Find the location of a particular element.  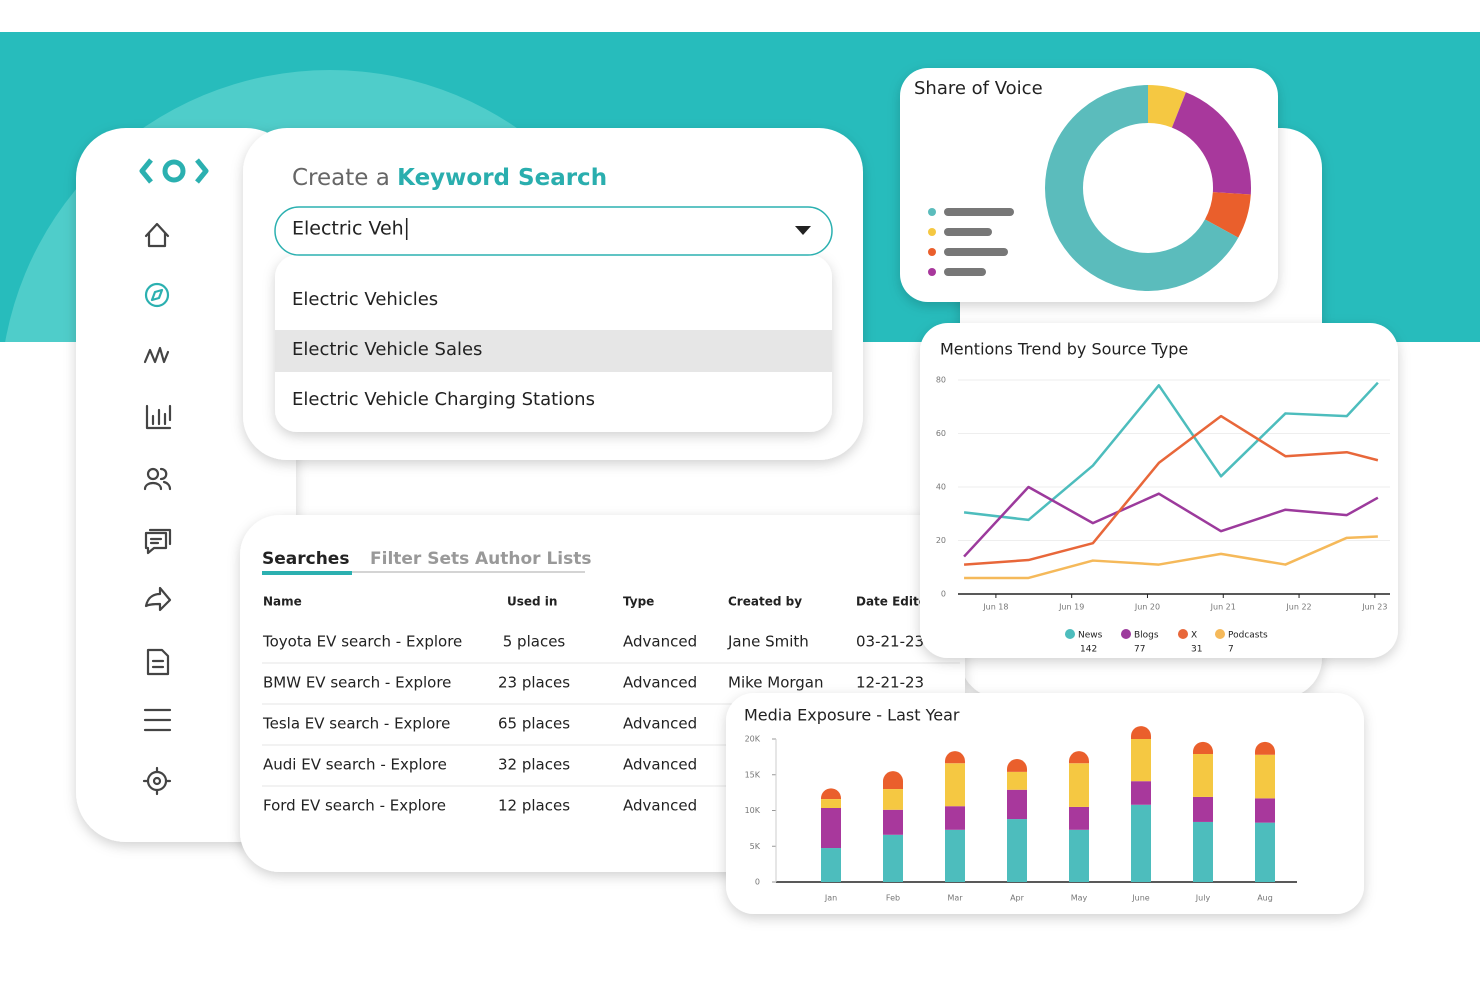

legend-total: 31 is located at coordinates (1196, 650).